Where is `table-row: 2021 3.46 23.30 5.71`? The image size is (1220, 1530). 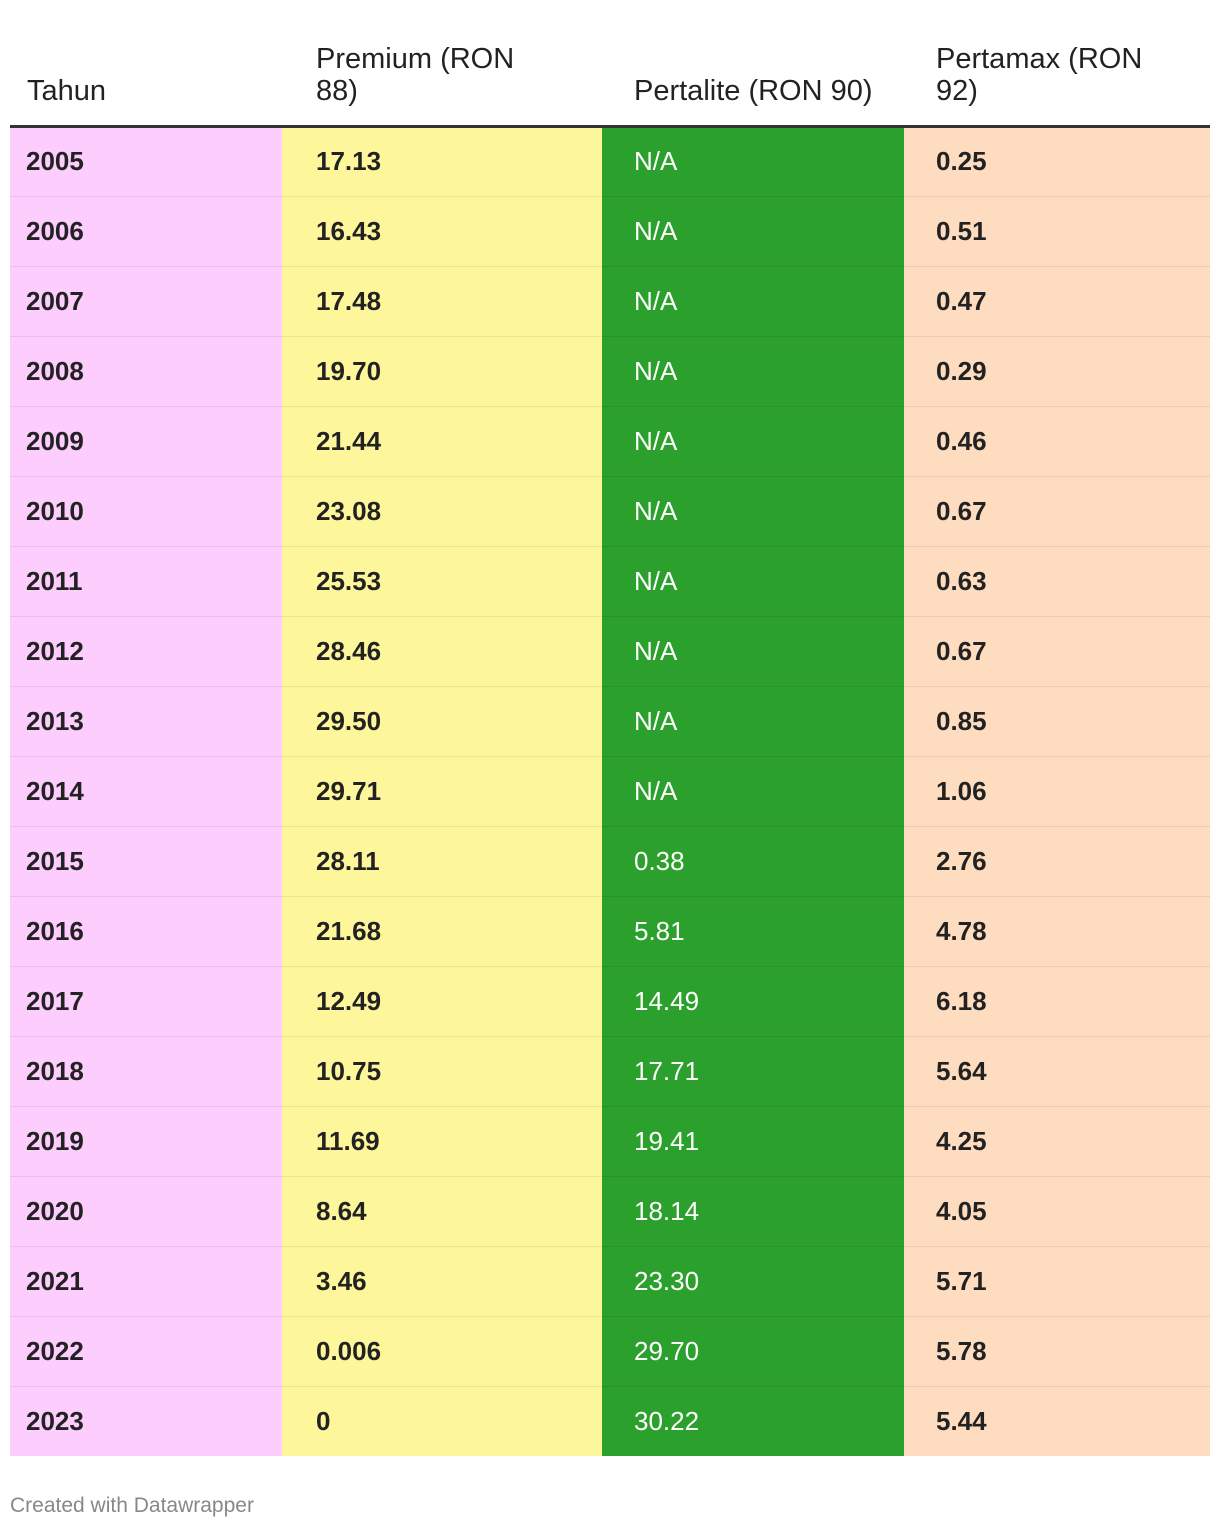
table-row: 2021 3.46 23.30 5.71 is located at coordinates (610, 1281).